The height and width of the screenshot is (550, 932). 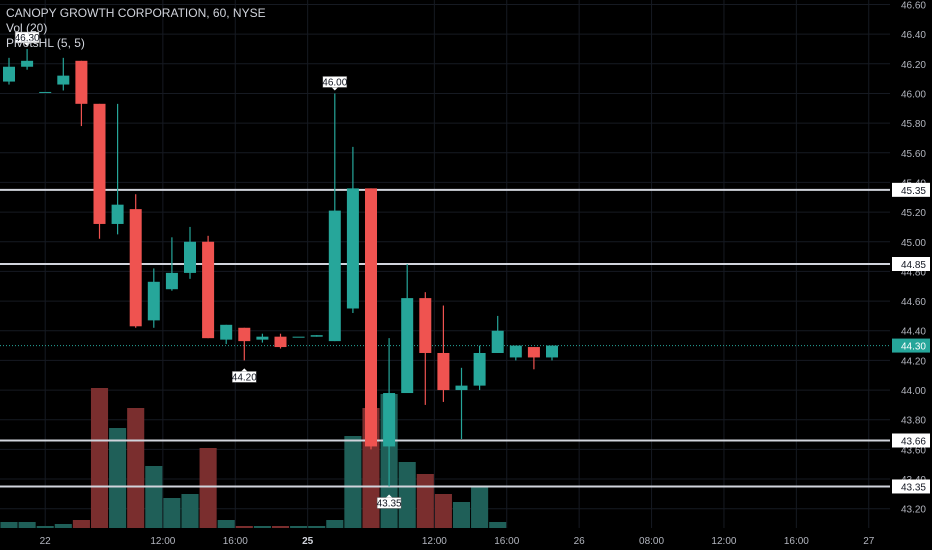 I want to click on pivot-label: 46.30, so click(x=27, y=38).